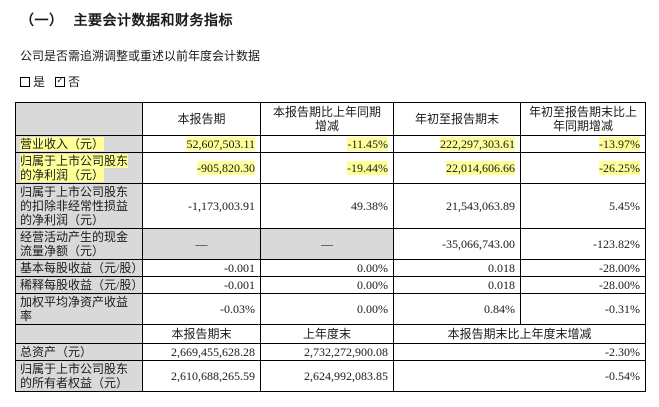 The width and height of the screenshot is (659, 407). Describe the element at coordinates (583, 119) in the screenshot. I see `header-ytd-yoy-change: 年初至报告期末比上年同期增减` at that location.